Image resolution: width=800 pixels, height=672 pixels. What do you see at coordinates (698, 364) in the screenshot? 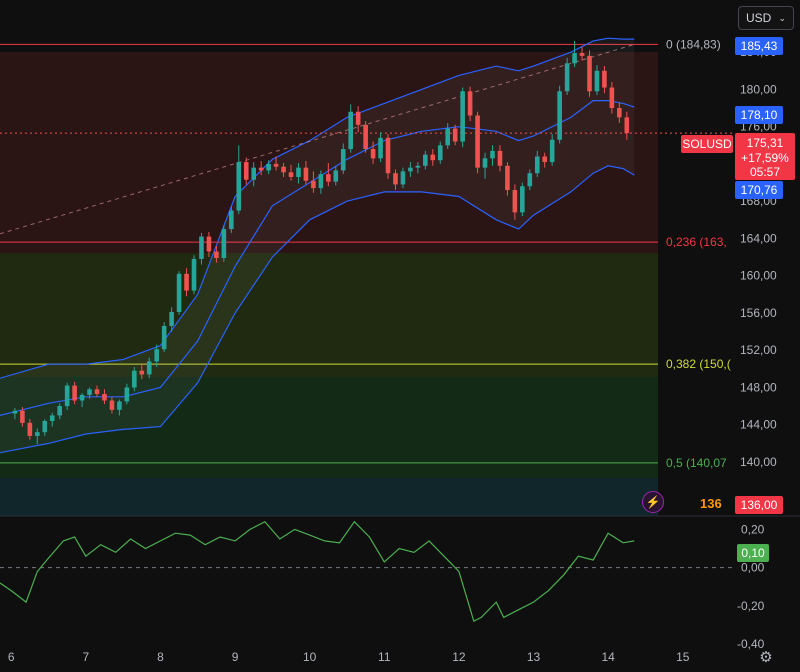
I see `fib-label: 0,382 (150,(` at bounding box center [698, 364].